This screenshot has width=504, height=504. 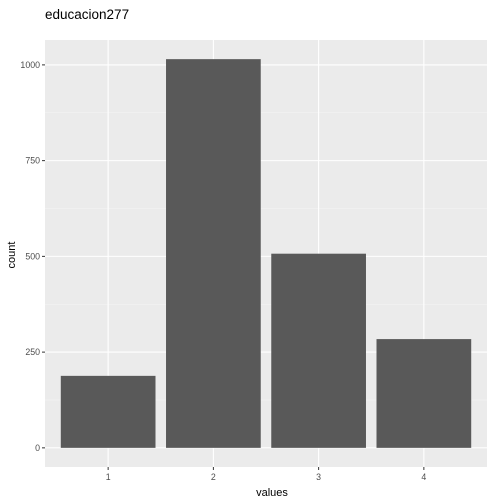 I want to click on y-axis-label: count, so click(x=12, y=255).